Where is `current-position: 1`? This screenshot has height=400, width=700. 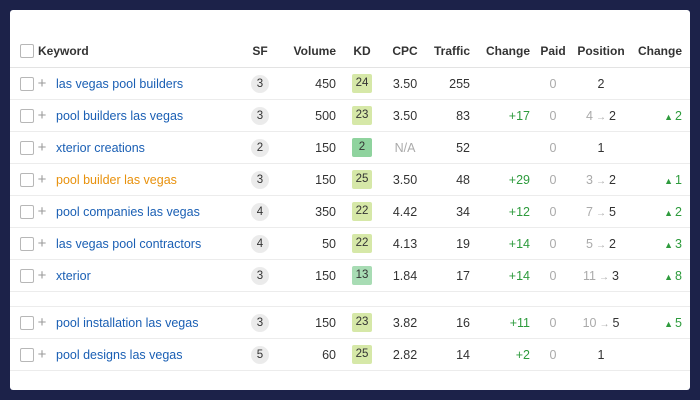 current-position: 1 is located at coordinates (601, 147).